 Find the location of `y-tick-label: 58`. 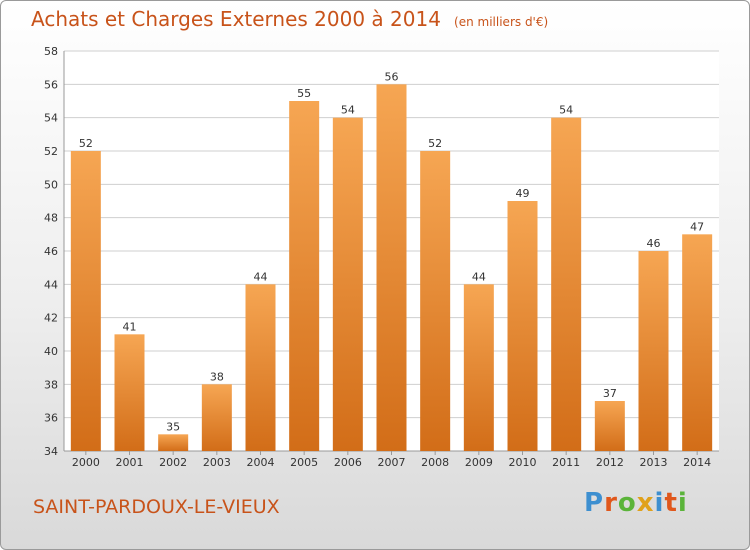

y-tick-label: 58 is located at coordinates (51, 51).